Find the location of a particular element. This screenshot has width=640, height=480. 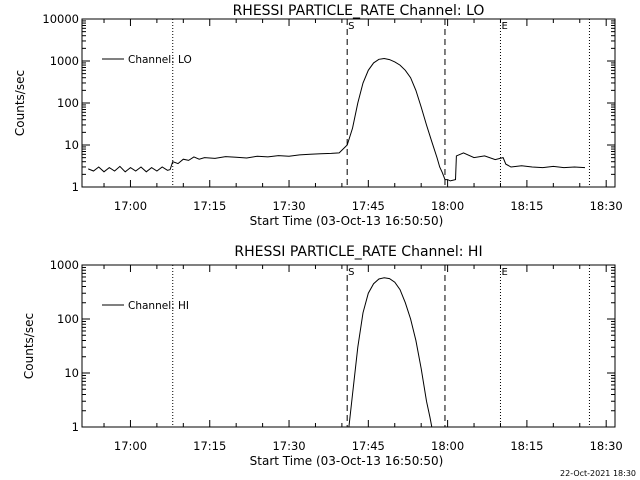

legend-label: Channel: LO is located at coordinates (160, 60).